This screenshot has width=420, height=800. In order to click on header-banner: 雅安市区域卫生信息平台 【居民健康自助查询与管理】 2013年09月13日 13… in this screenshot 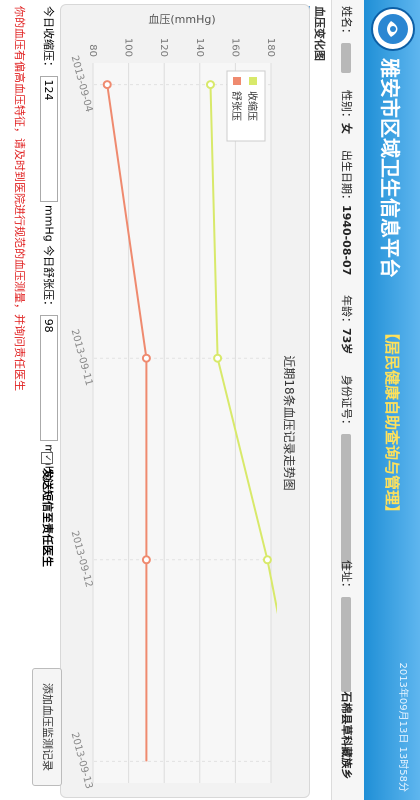, I will do `click(392, 400)`.